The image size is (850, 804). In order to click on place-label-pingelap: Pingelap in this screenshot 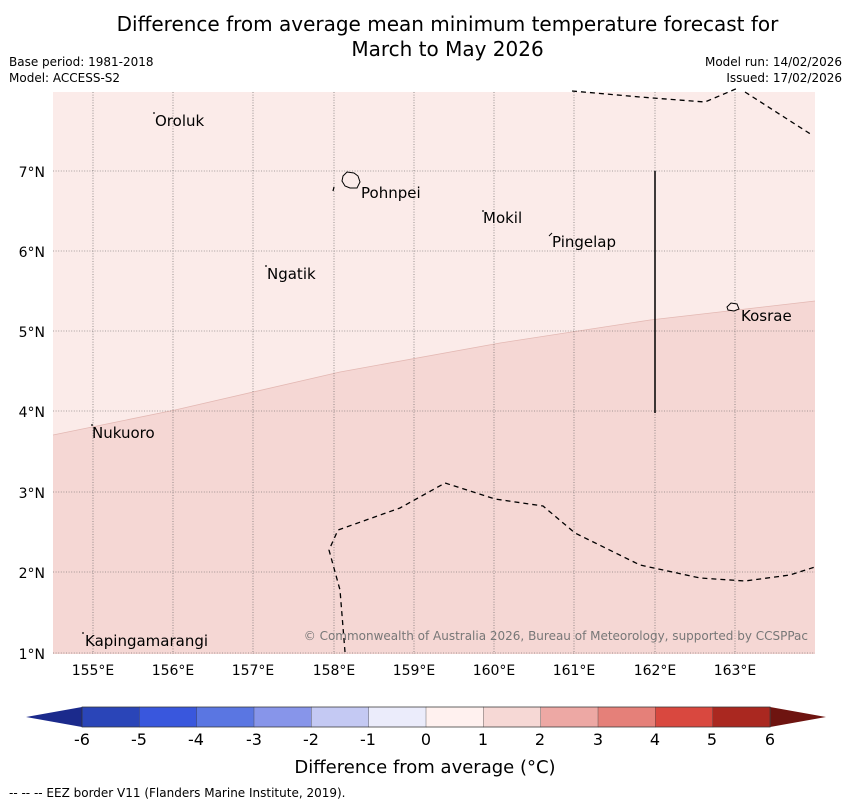, I will do `click(584, 242)`.